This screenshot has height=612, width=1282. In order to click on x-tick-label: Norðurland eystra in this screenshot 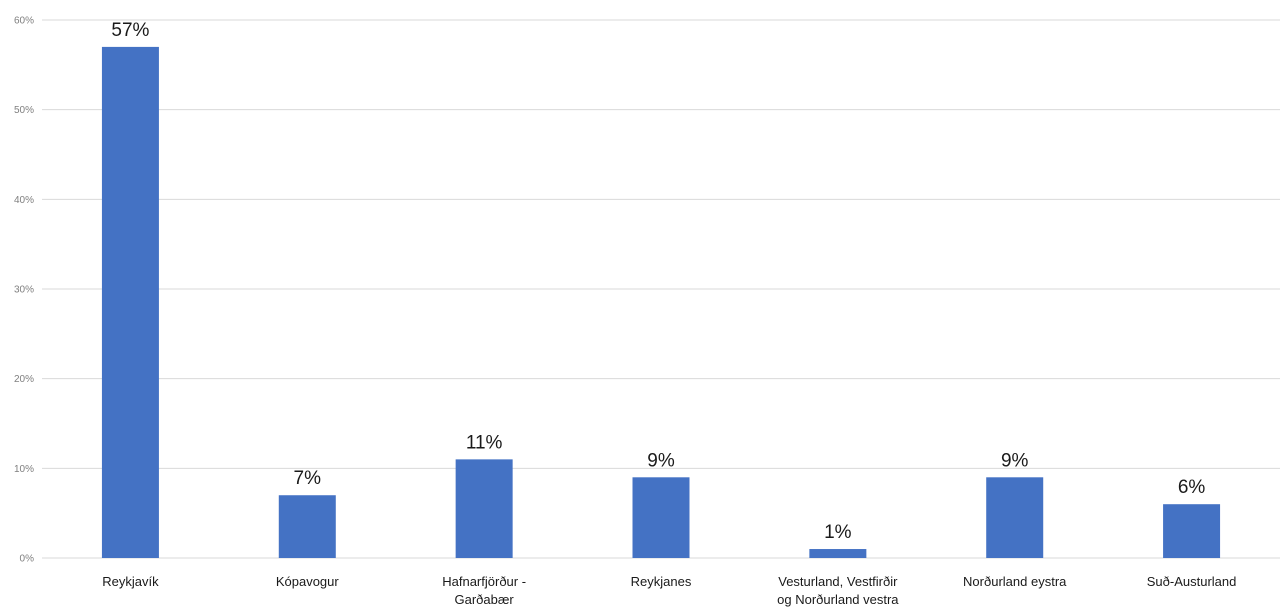, I will do `click(1015, 581)`.